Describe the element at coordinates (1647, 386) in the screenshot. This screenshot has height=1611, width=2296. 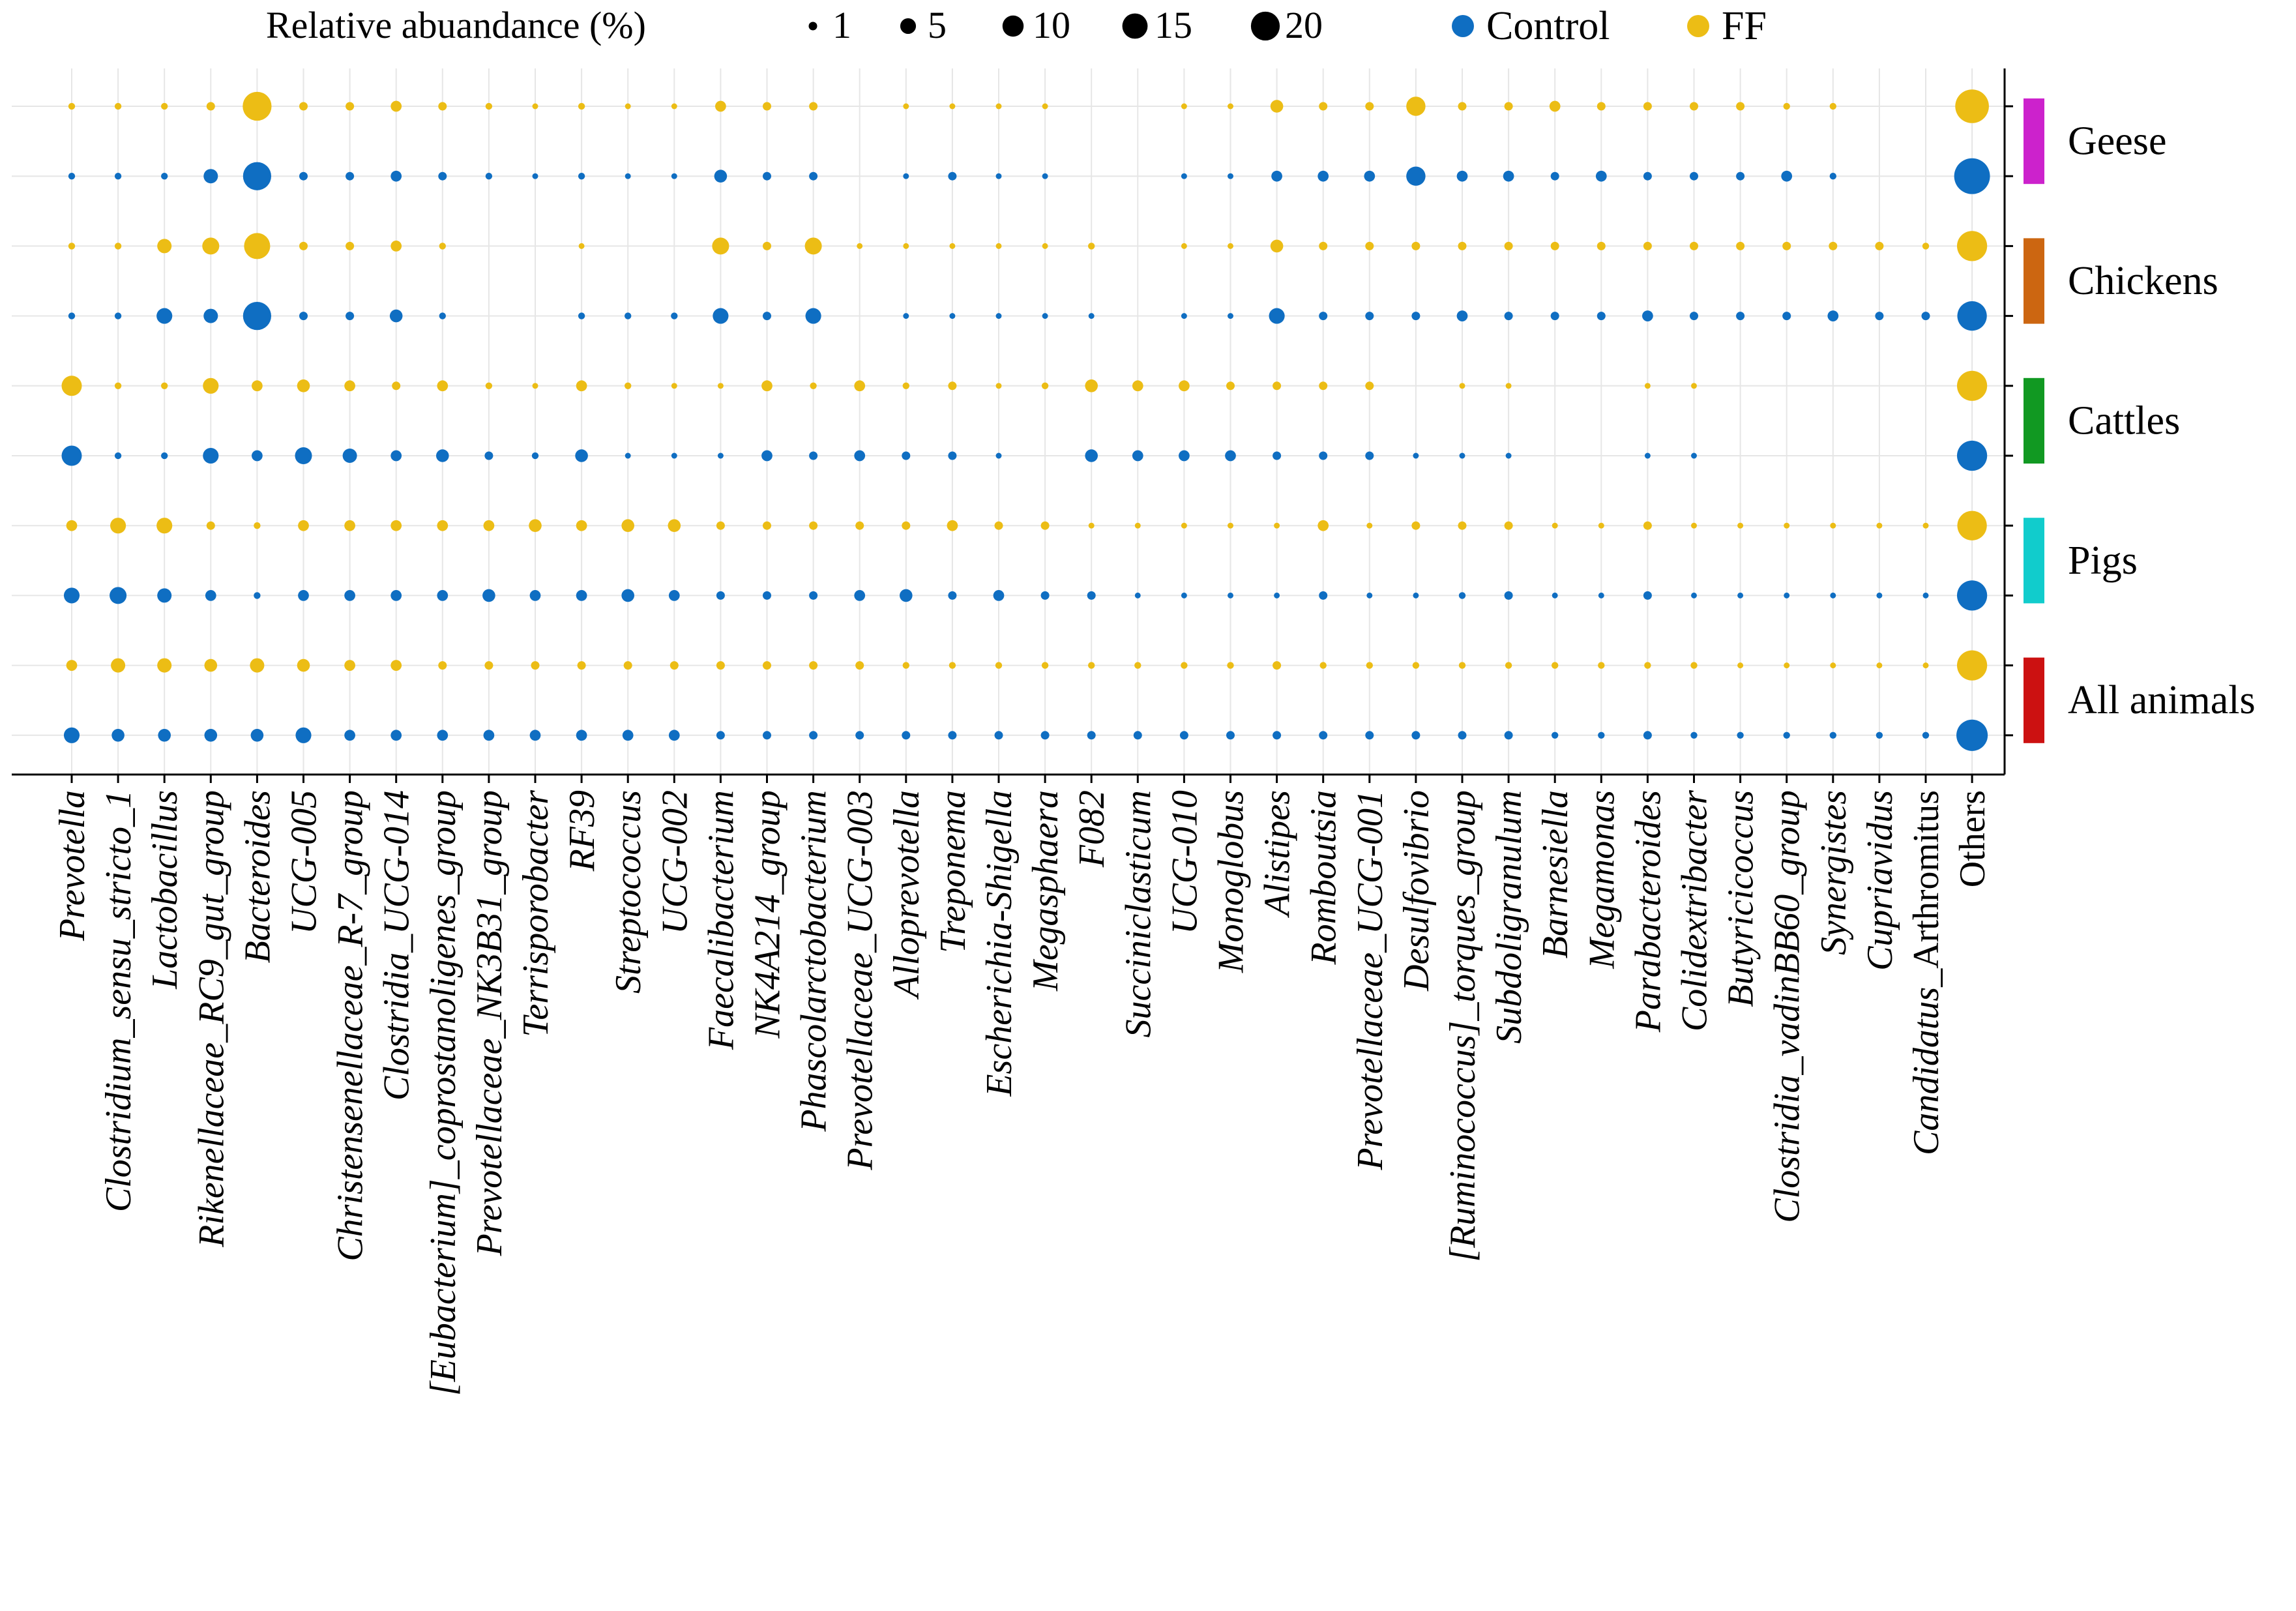
I see `bubble-cattles-ff-parabacteroides` at that location.